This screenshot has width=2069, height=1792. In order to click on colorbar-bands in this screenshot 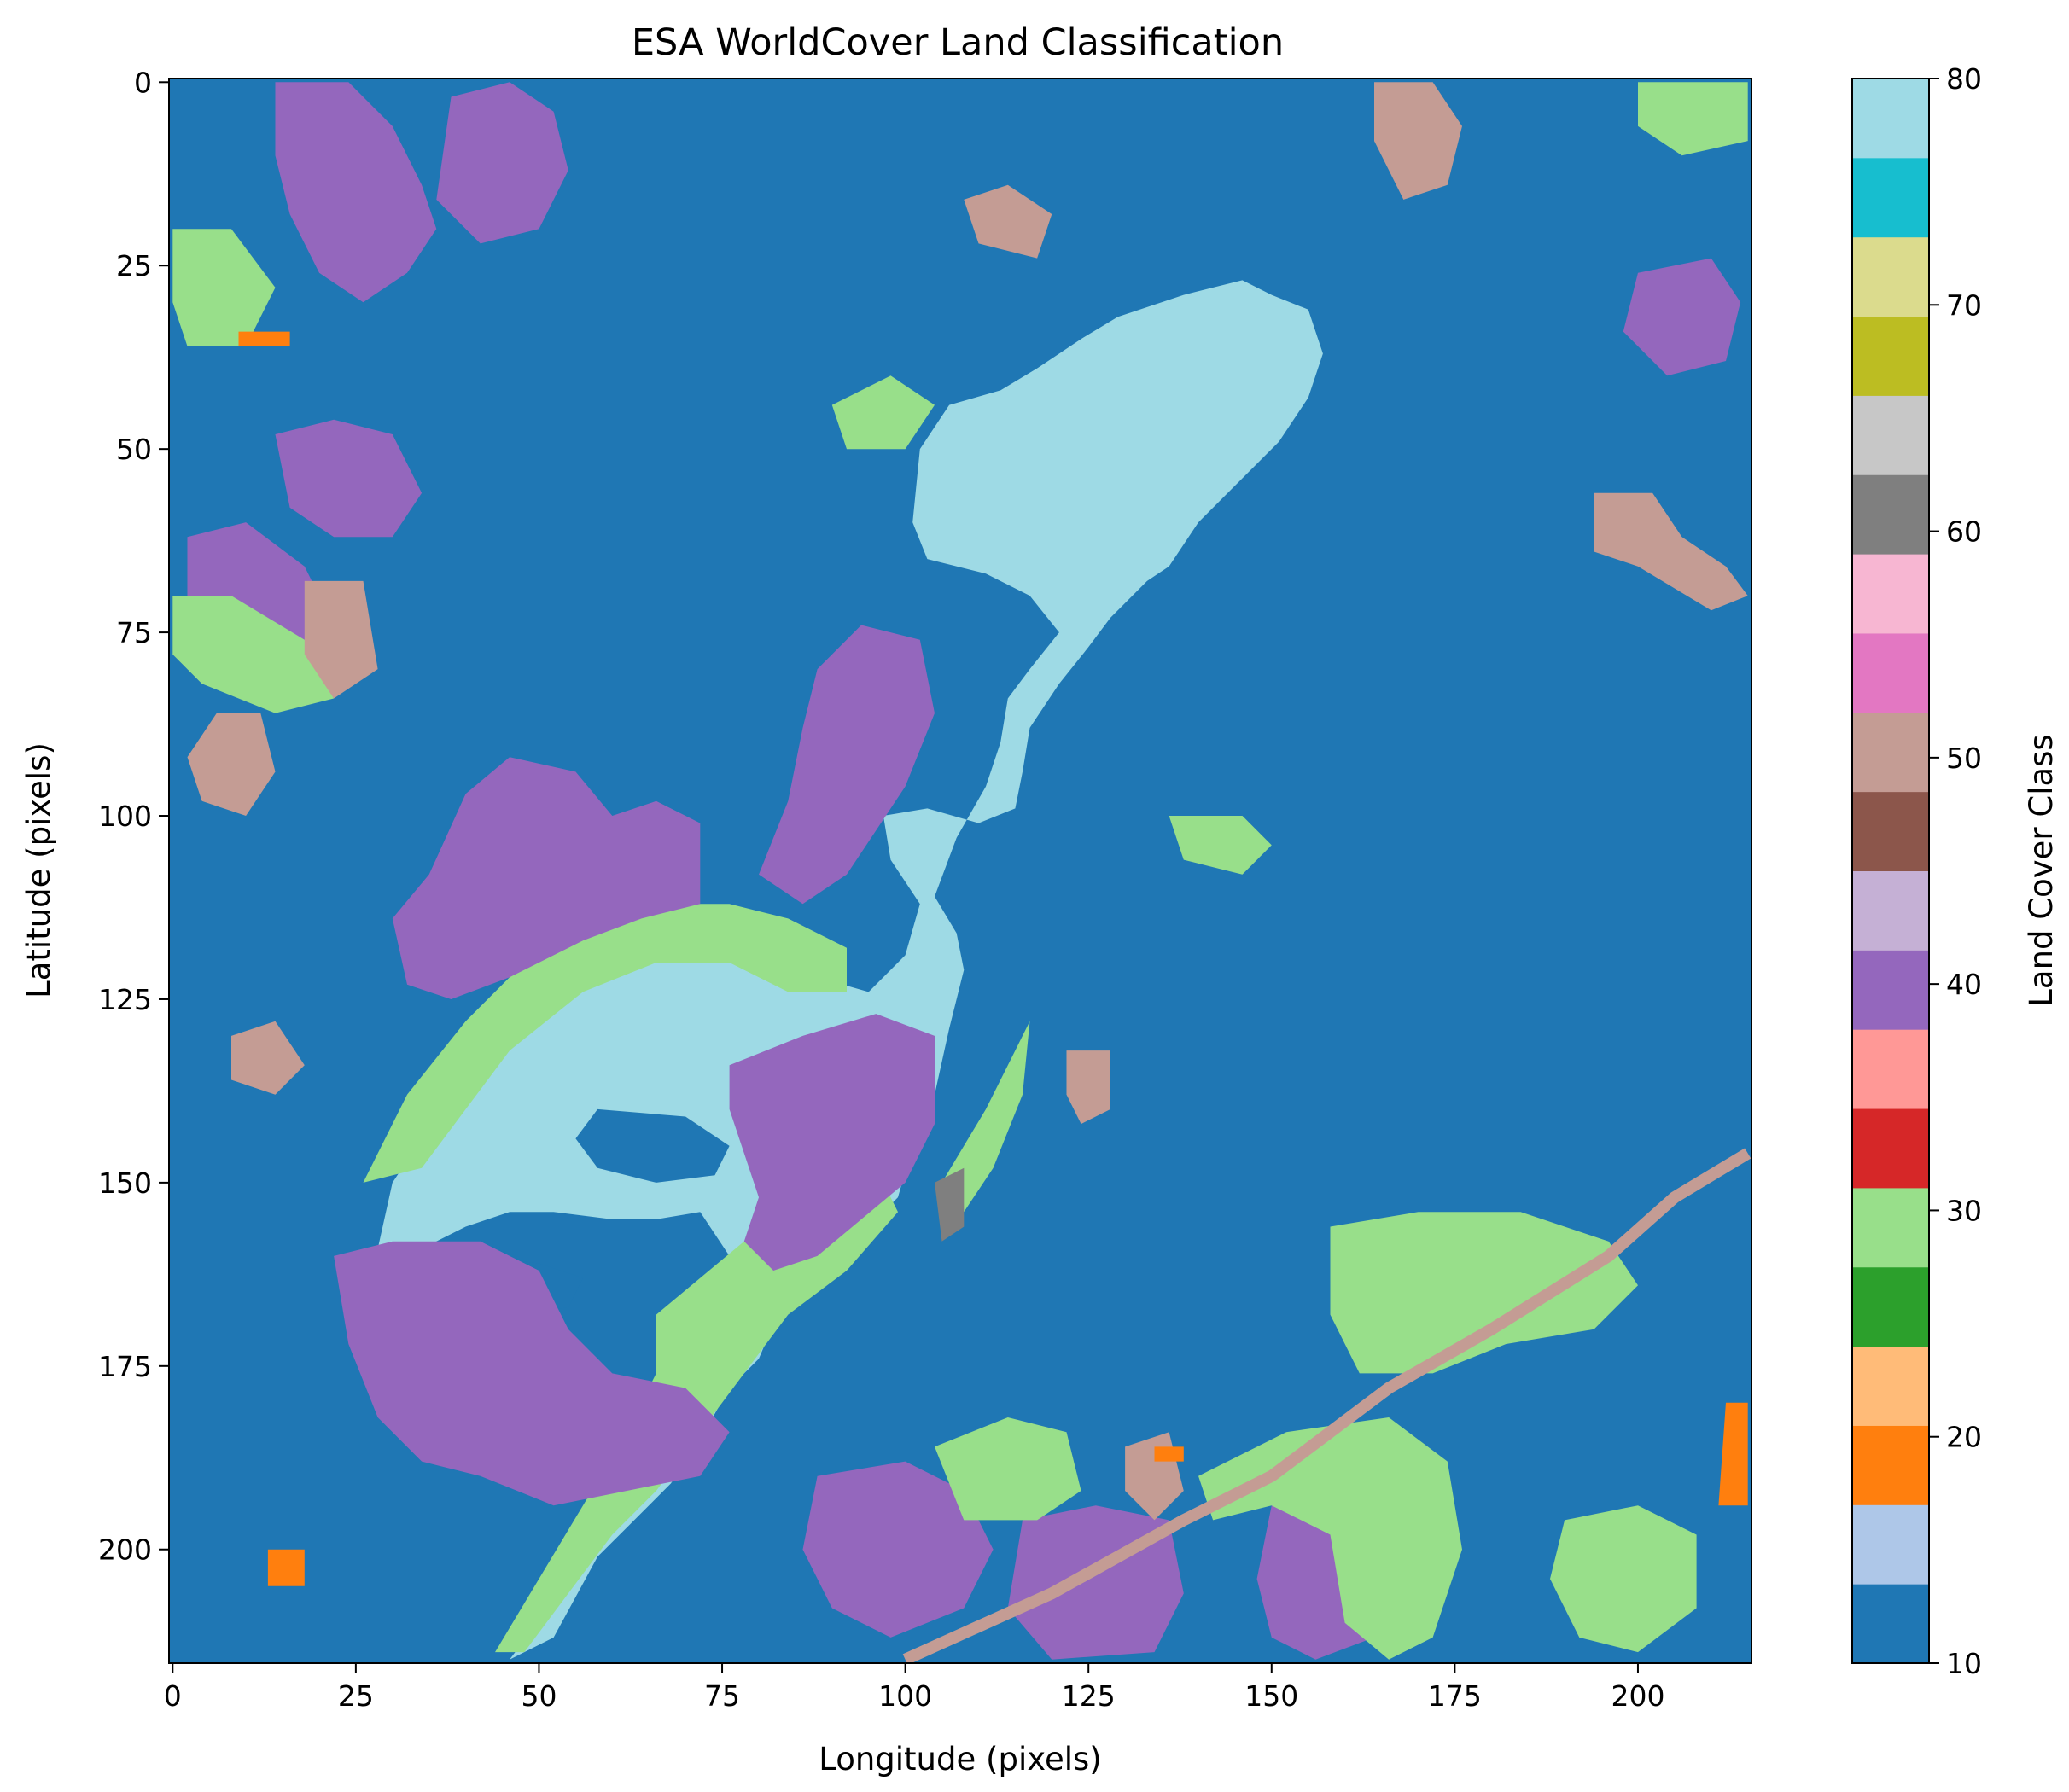, I will do `click(1890, 871)`.